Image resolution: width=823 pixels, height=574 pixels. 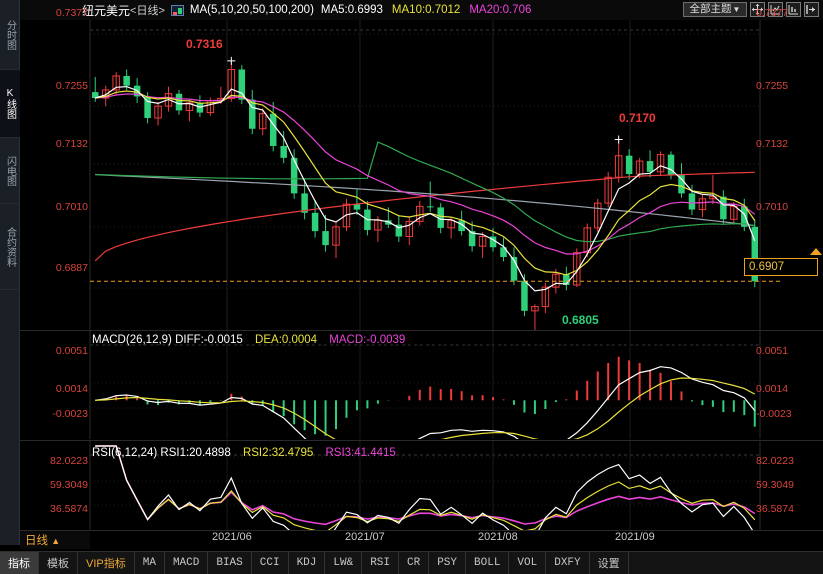 I want to click on sidebar-item-timeshare: 分时图, so click(x=10, y=35).